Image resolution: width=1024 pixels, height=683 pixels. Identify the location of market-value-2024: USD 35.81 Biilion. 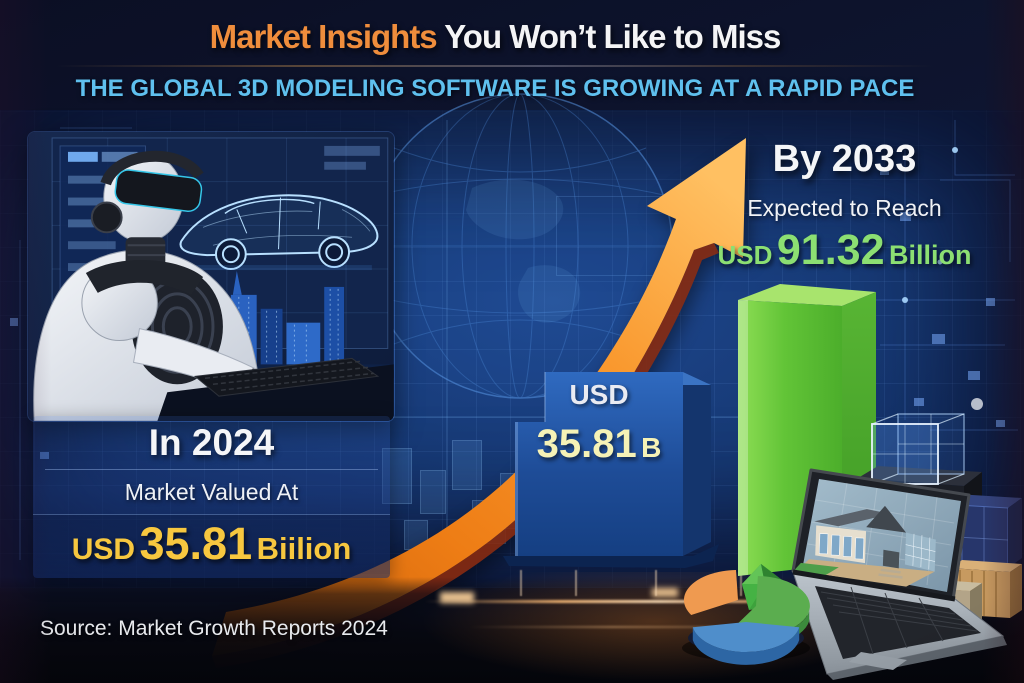
(211, 544).